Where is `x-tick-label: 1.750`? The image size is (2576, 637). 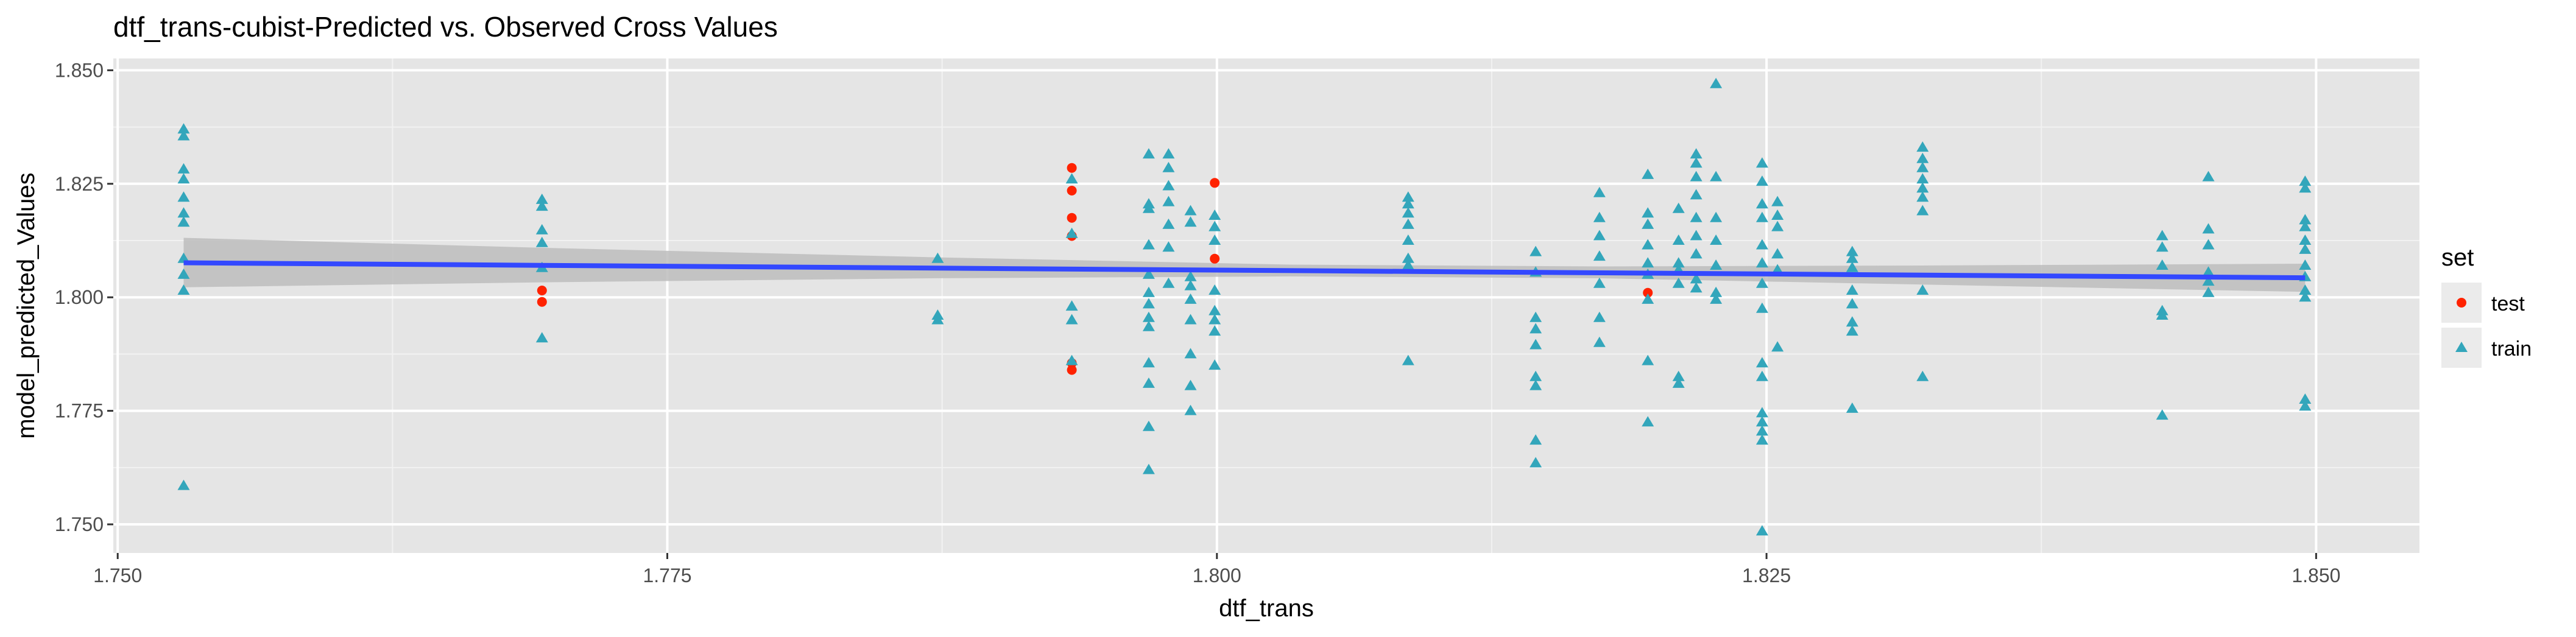 x-tick-label: 1.750 is located at coordinates (117, 576).